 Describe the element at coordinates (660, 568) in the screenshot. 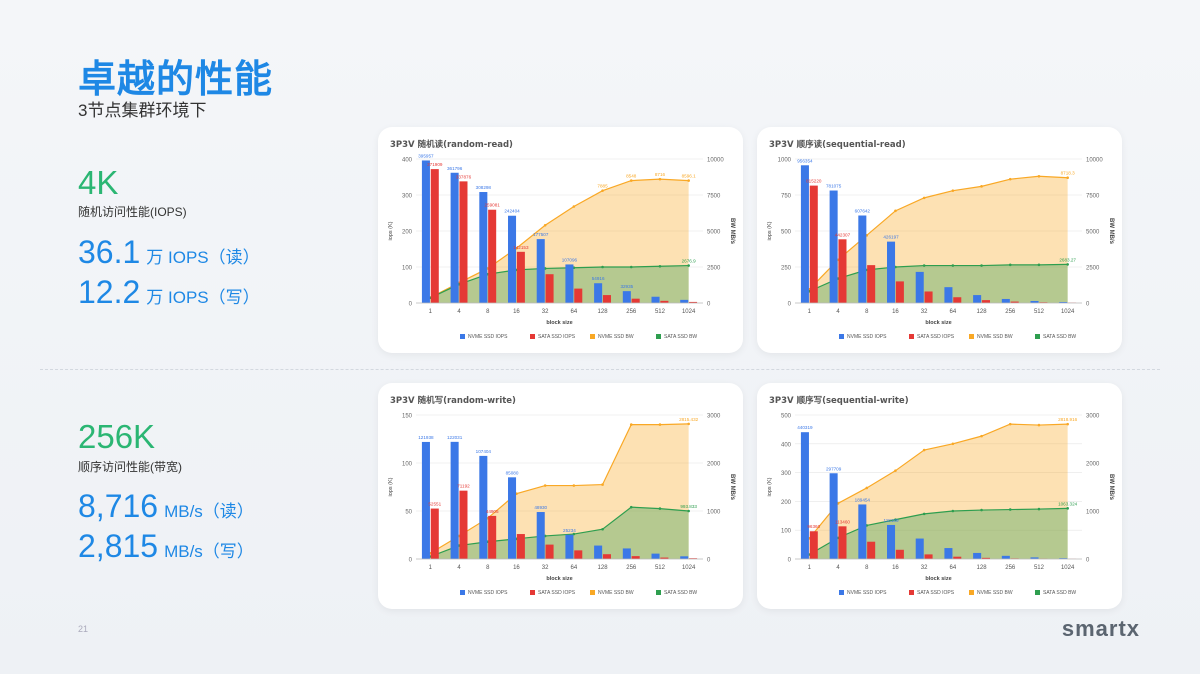

I see `x-tick-label: 512` at that location.